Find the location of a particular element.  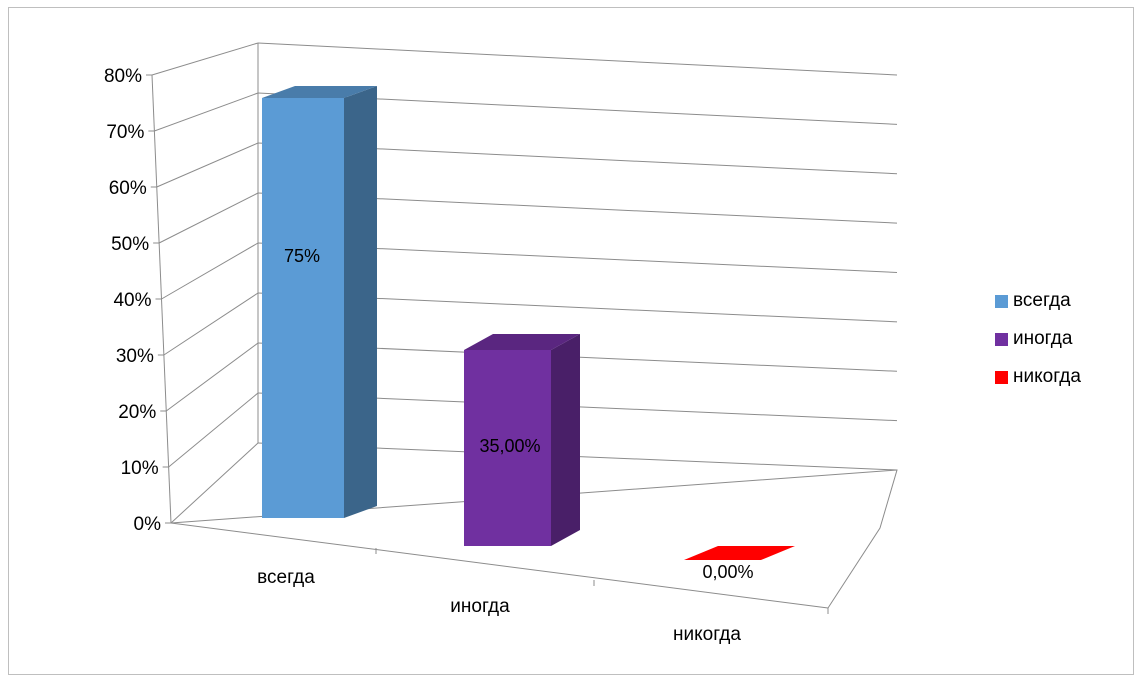

data-label: 75% is located at coordinates (302, 256).